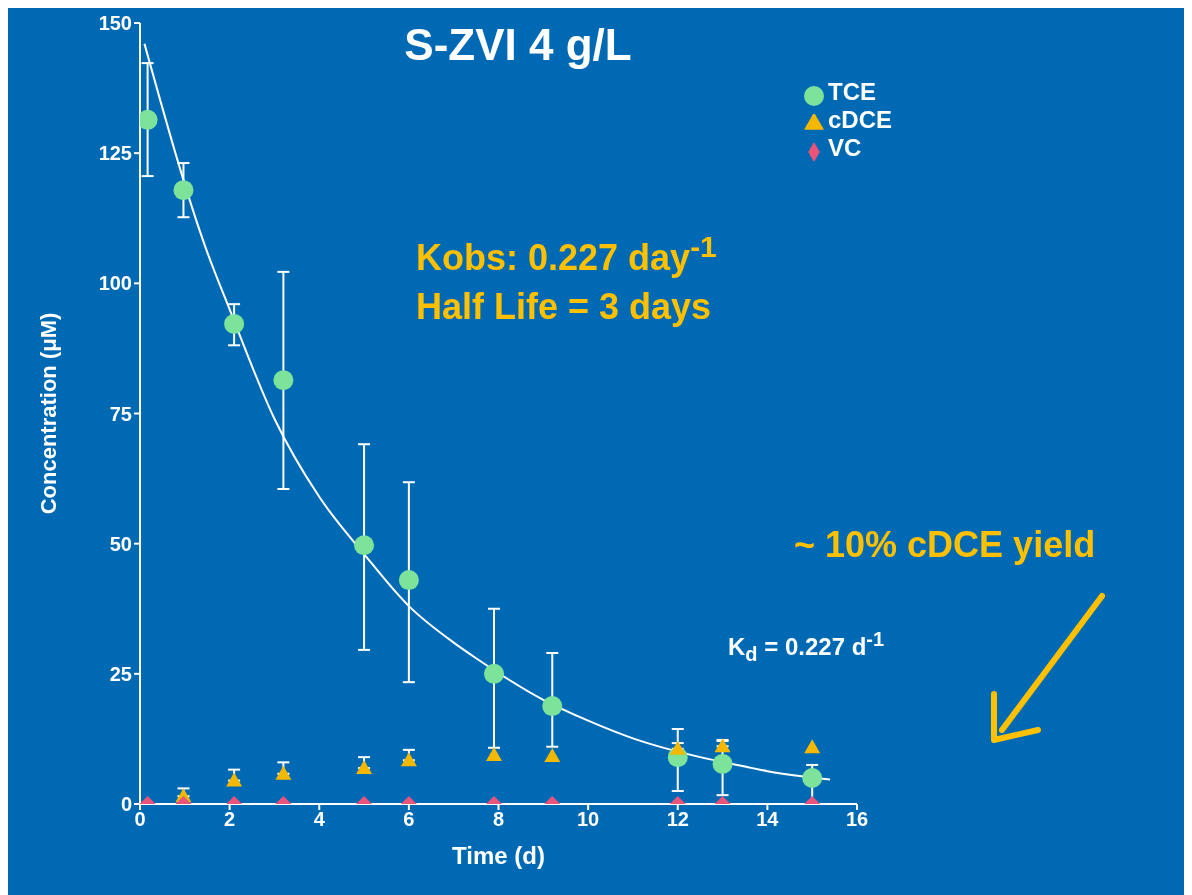 The image size is (1192, 895). What do you see at coordinates (945, 545) in the screenshot?
I see `annotation: ~ 10% cDCE yield` at bounding box center [945, 545].